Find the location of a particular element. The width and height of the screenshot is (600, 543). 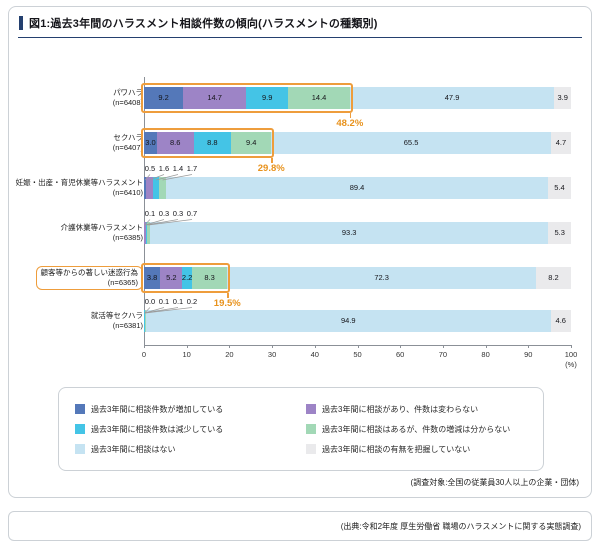

value-label: 4.6 is located at coordinates (560, 320).